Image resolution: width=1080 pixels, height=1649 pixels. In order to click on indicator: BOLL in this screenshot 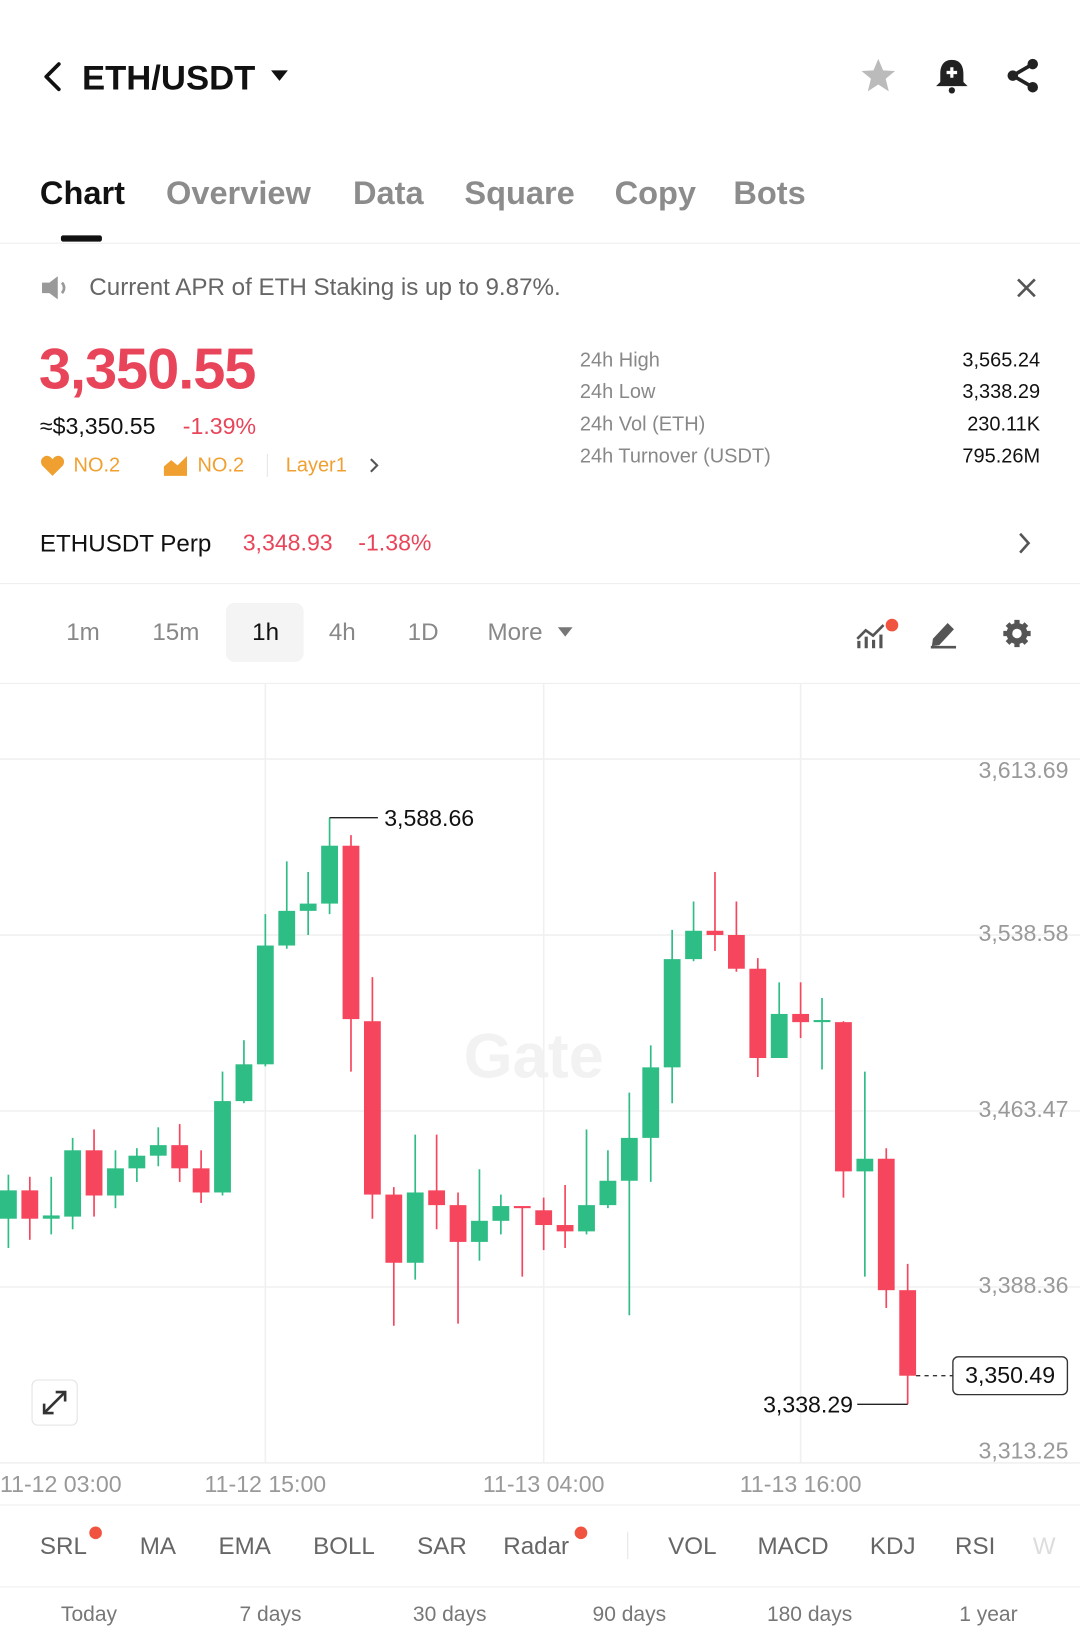, I will do `click(344, 1545)`.